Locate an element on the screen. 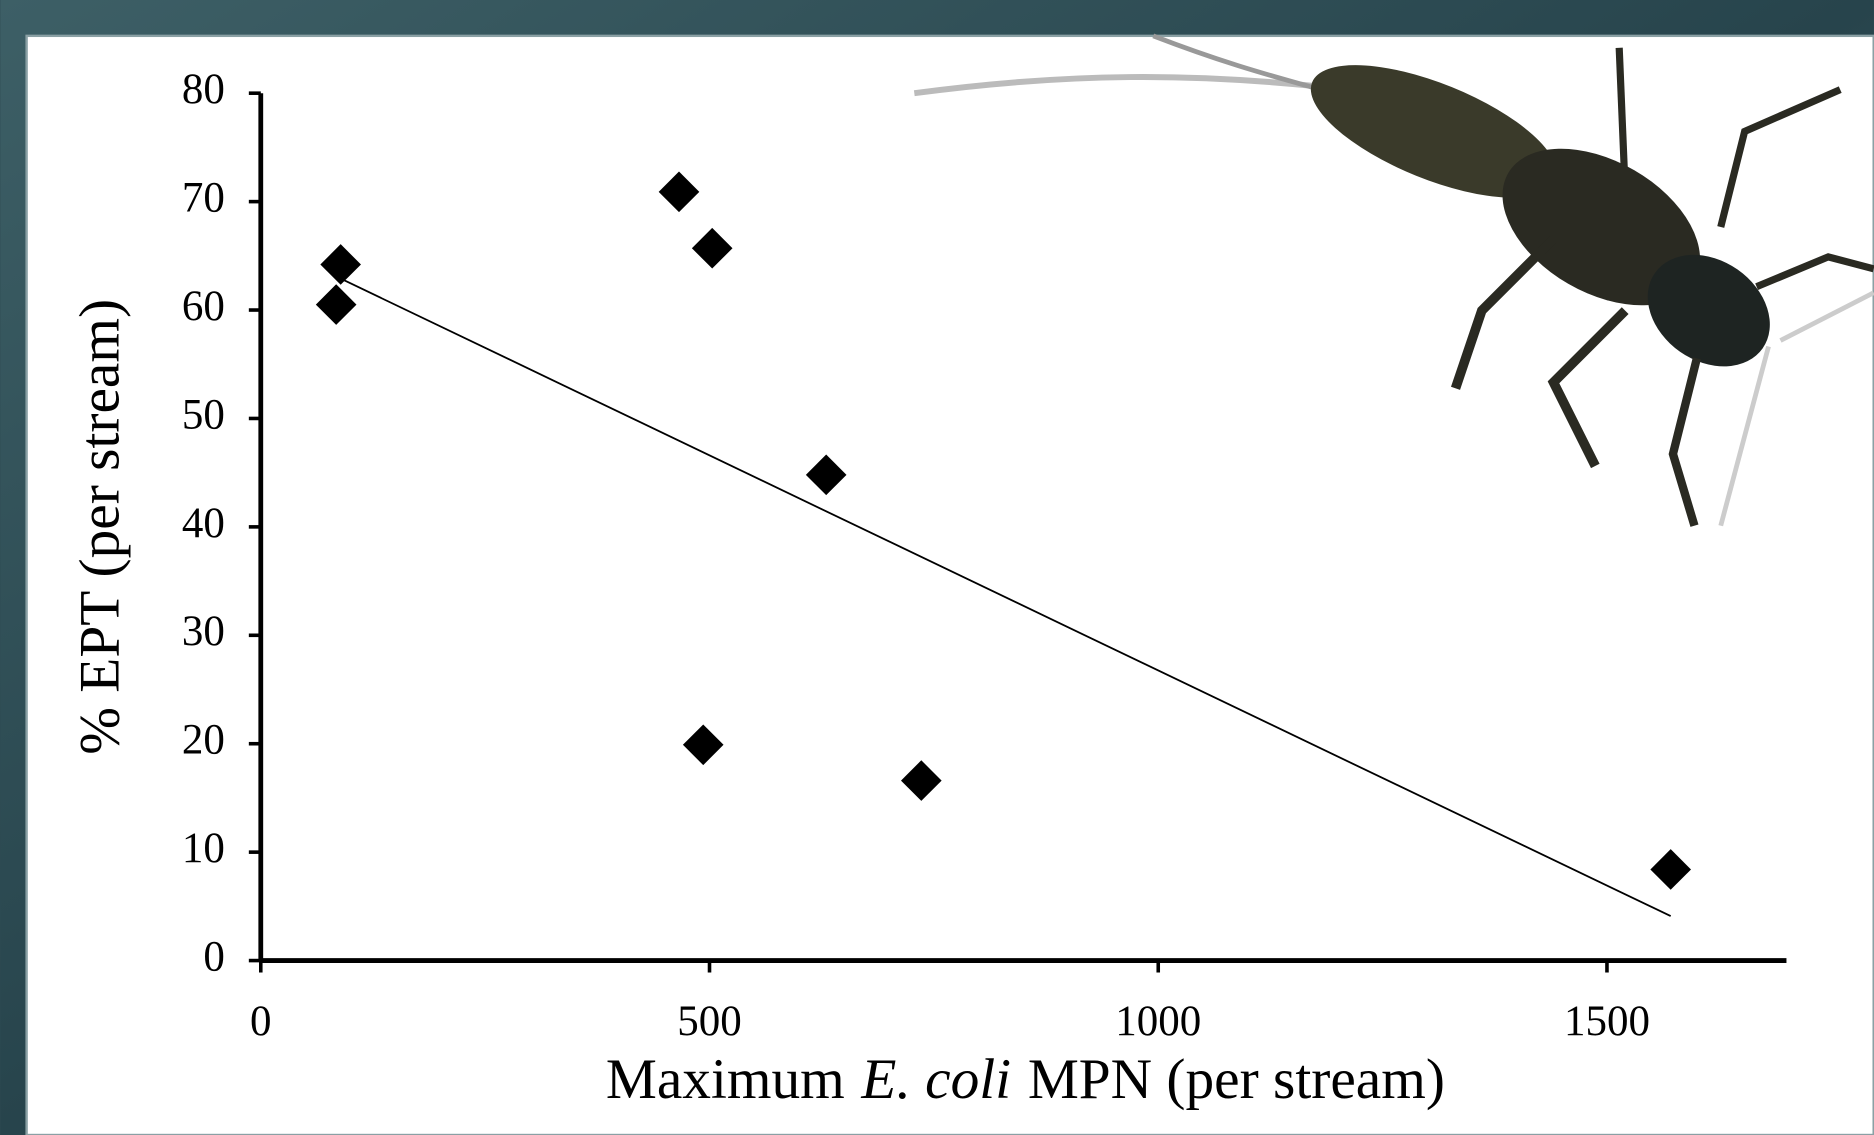  y-tick-label: 40 is located at coordinates (203, 523).